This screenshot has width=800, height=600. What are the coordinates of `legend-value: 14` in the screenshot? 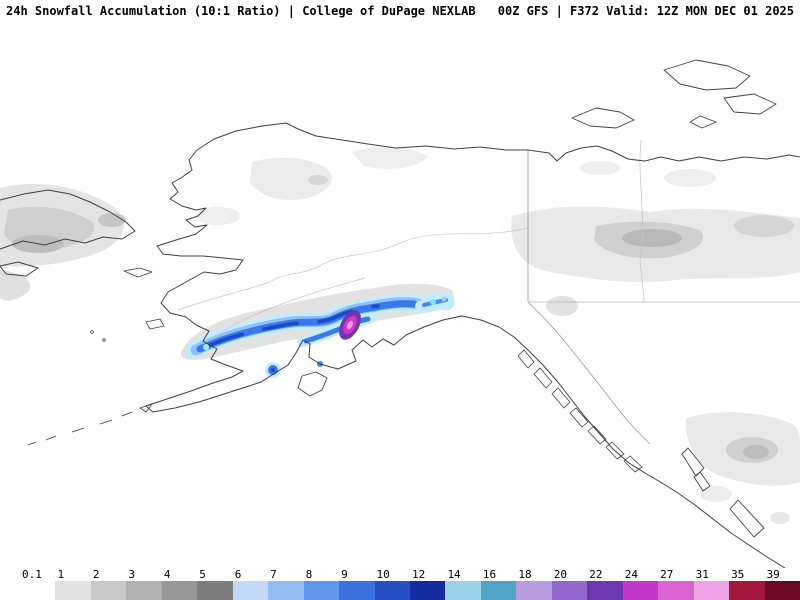 It's located at (454, 574).